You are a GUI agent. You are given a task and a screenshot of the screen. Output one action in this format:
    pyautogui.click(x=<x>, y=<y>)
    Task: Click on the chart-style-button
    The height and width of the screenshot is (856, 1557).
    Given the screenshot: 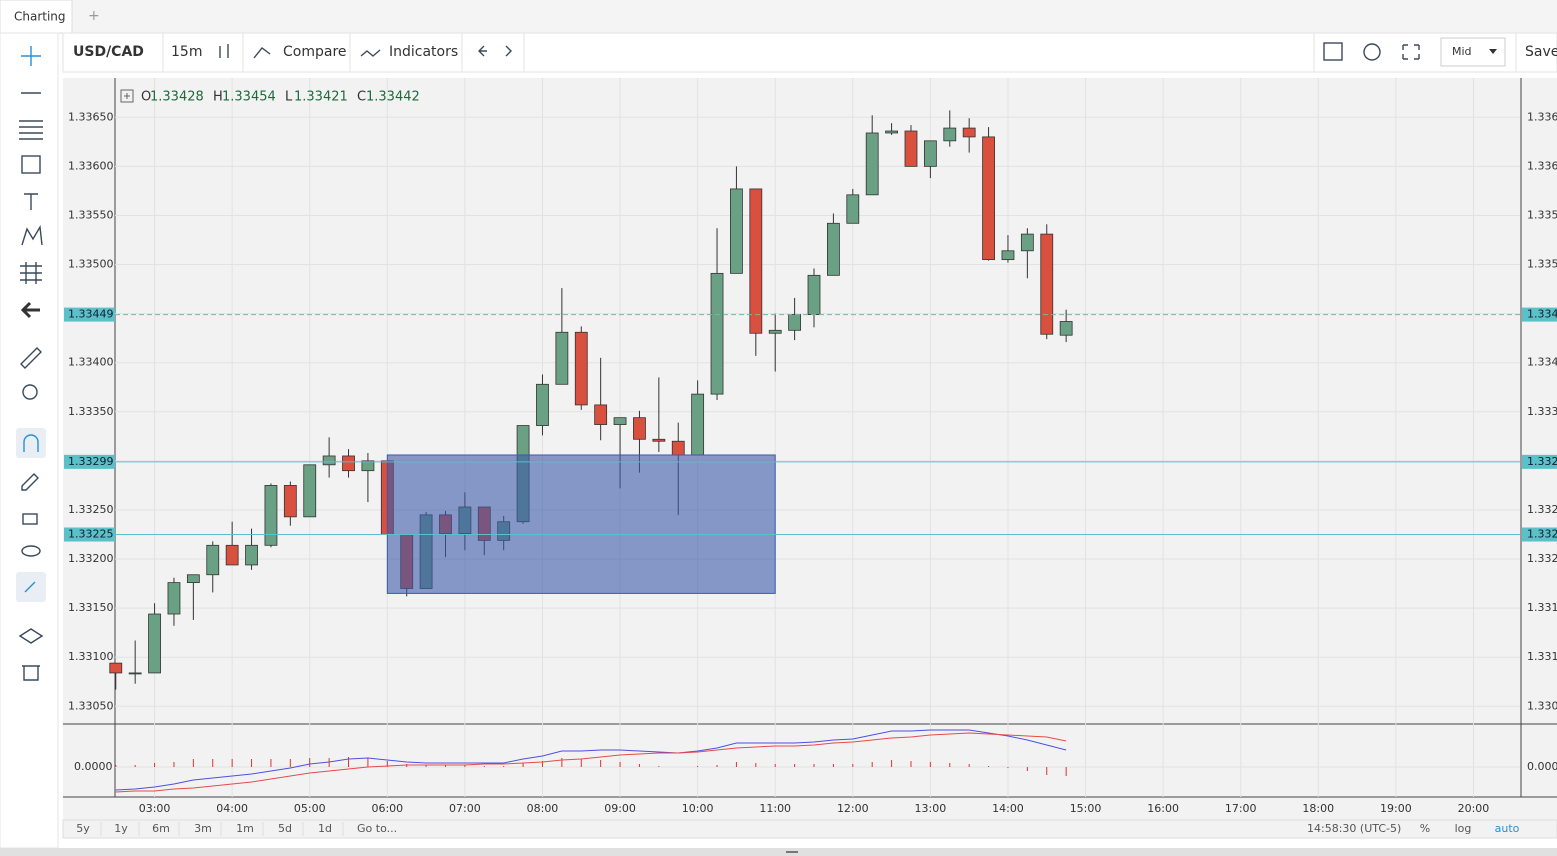 What is the action you would take?
    pyautogui.click(x=224, y=51)
    